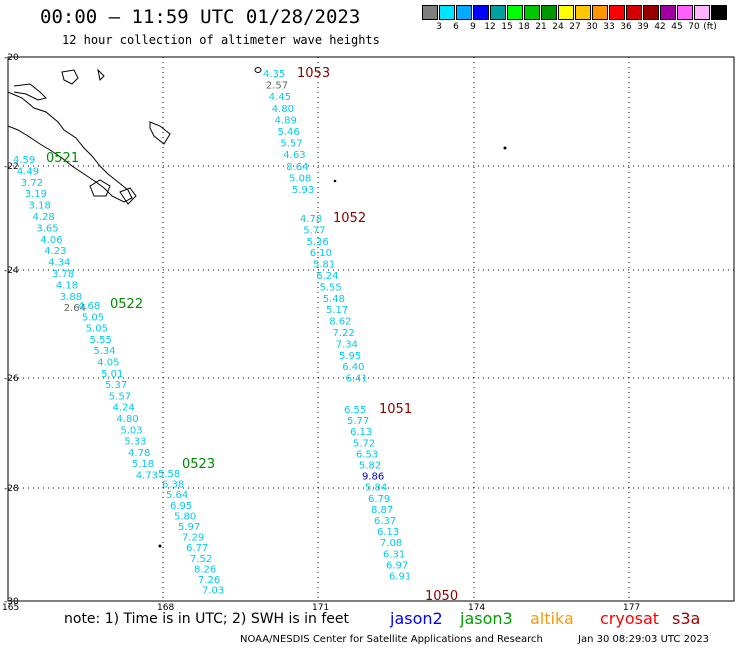 The image size is (740, 650). I want to click on swh-value-1053: 4.89, so click(286, 120).